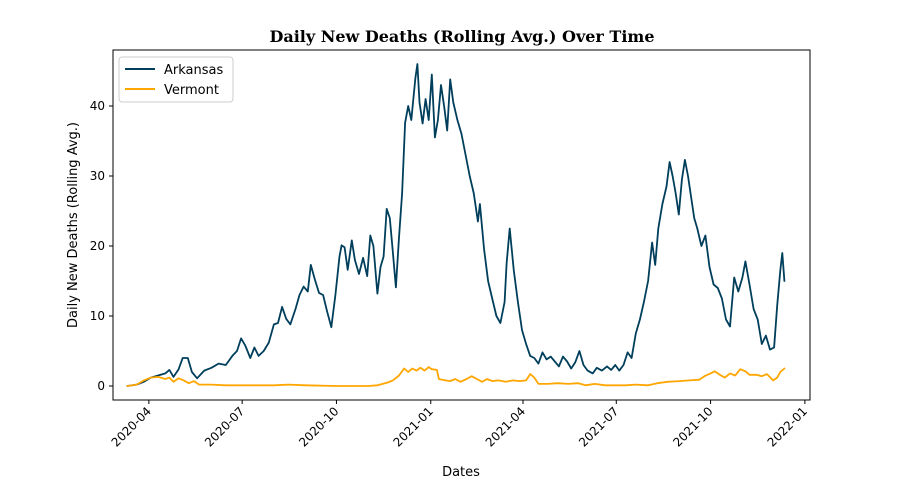  I want to click on x-tick-label: 2020-10, so click(318, 426).